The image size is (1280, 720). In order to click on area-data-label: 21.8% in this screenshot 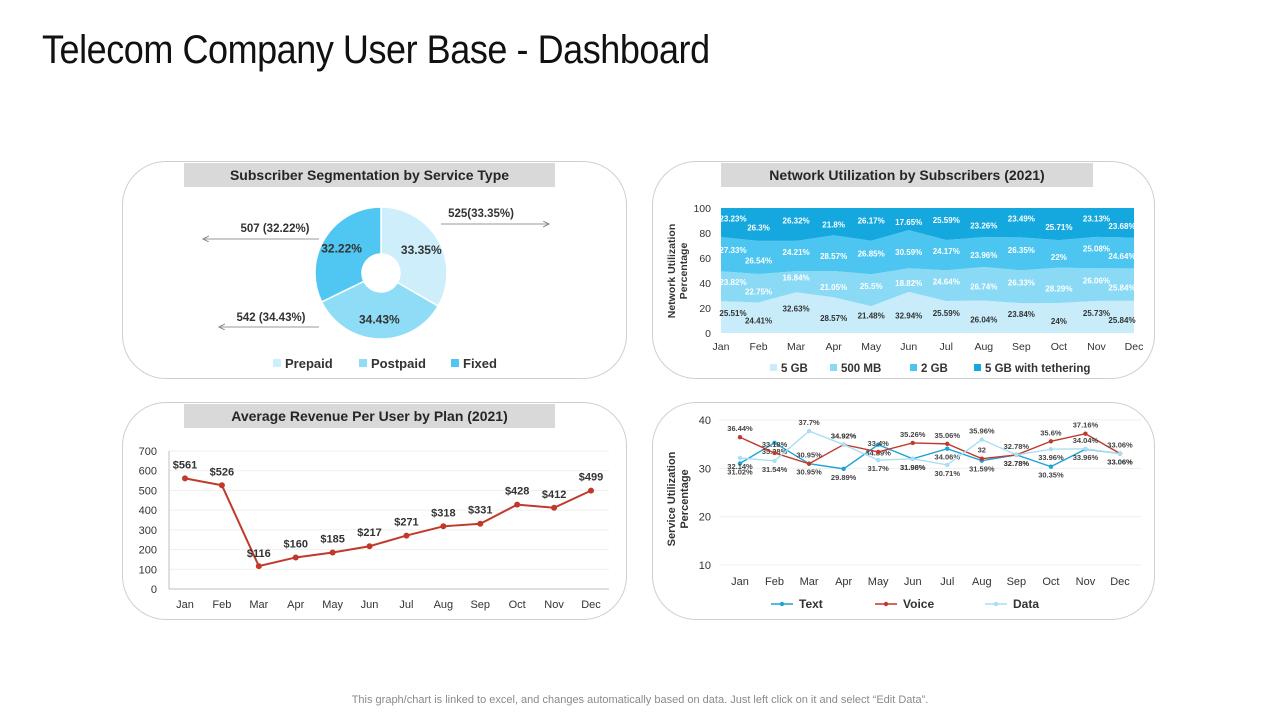, I will do `click(833, 225)`.